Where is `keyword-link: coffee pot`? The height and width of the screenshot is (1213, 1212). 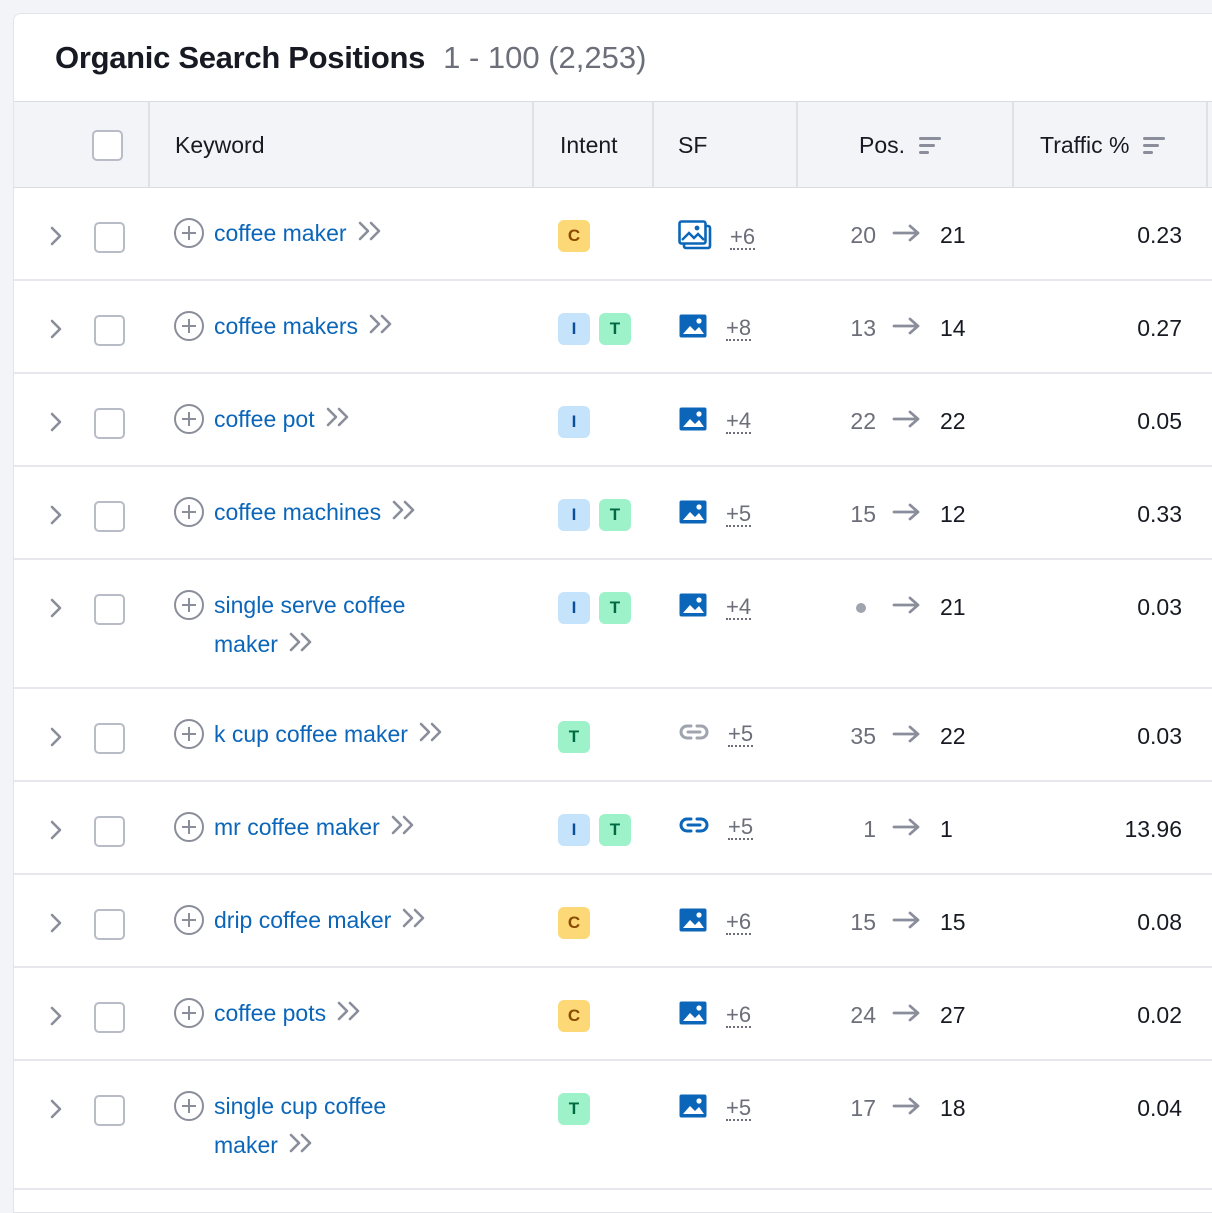
keyword-link: coffee pot is located at coordinates (282, 420).